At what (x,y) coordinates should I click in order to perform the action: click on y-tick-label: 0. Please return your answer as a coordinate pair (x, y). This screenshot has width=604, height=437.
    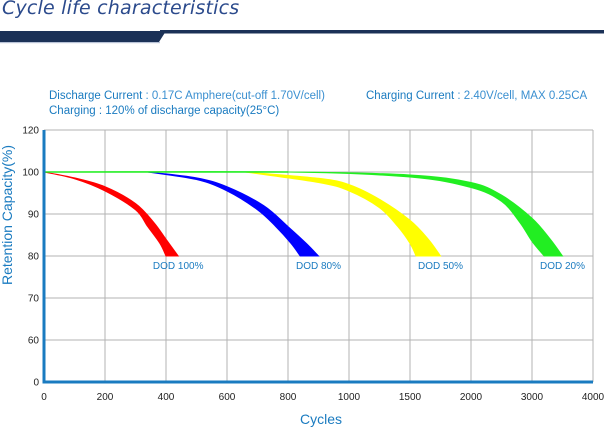
    Looking at the image, I should click on (36, 383).